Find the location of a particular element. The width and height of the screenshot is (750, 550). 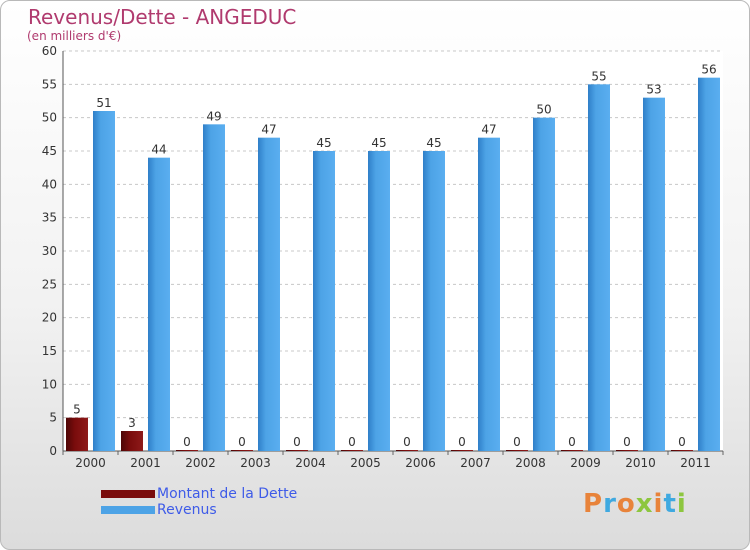

legend-swatch-revenus is located at coordinates (128, 510).